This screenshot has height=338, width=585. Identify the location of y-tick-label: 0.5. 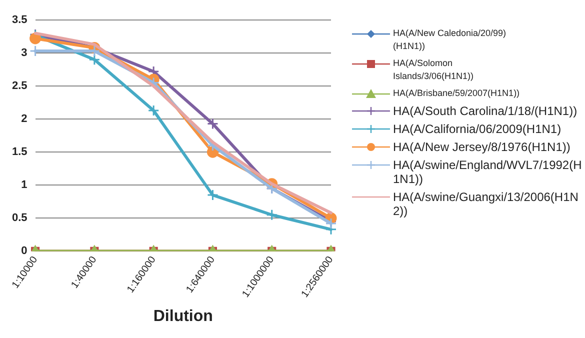
(20, 218).